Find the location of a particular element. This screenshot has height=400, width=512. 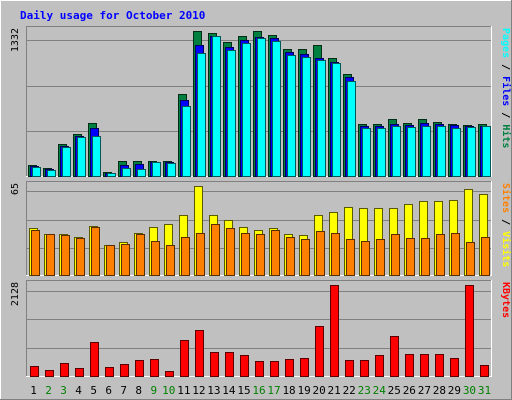

x-tick-label-day-1: 1 is located at coordinates (33, 390).